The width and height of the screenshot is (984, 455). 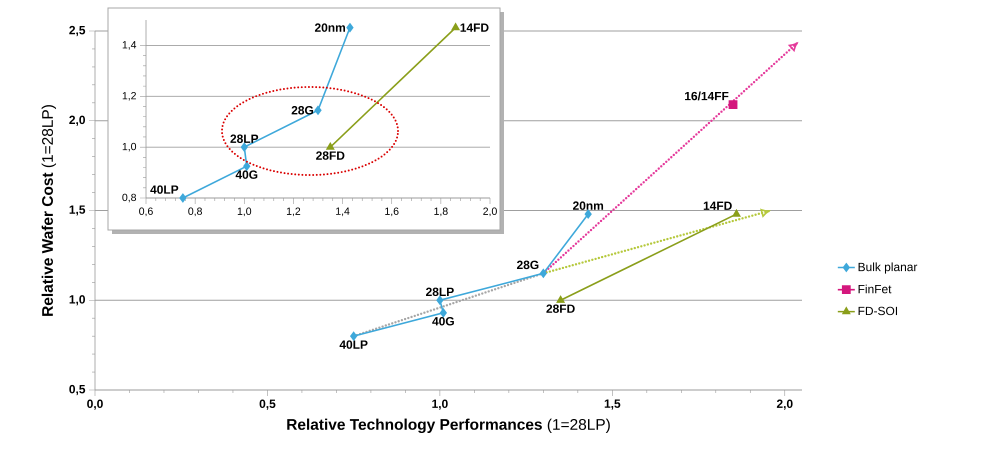 What do you see at coordinates (343, 212) in the screenshot?
I see `x-tick-label: 1,4` at bounding box center [343, 212].